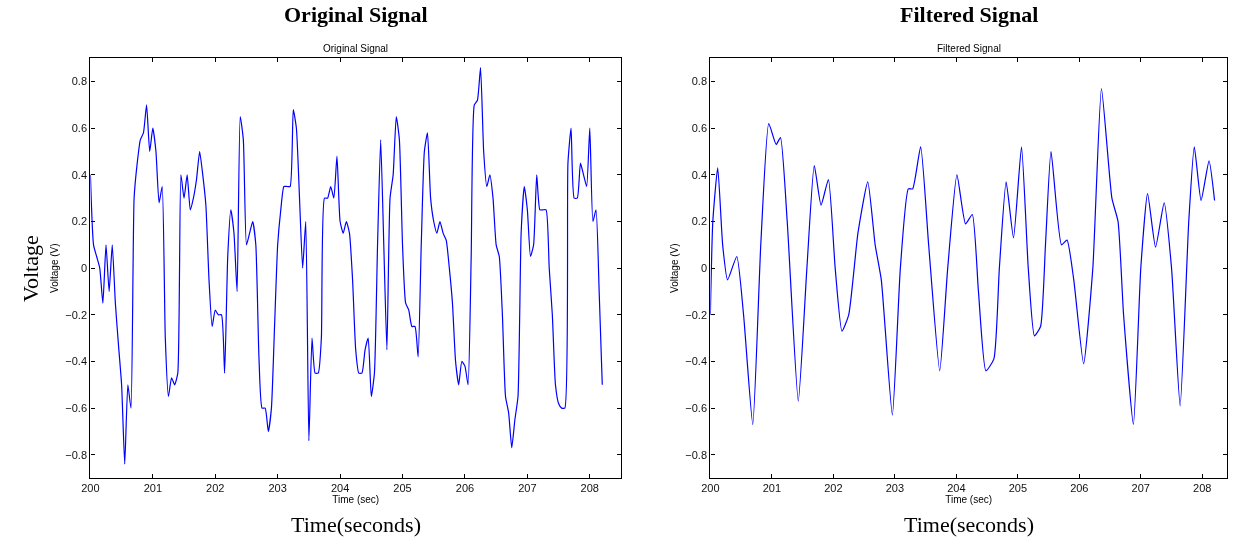 This screenshot has width=1233, height=539. I want to click on chart-subtitle: Filtered Signal, so click(969, 48).